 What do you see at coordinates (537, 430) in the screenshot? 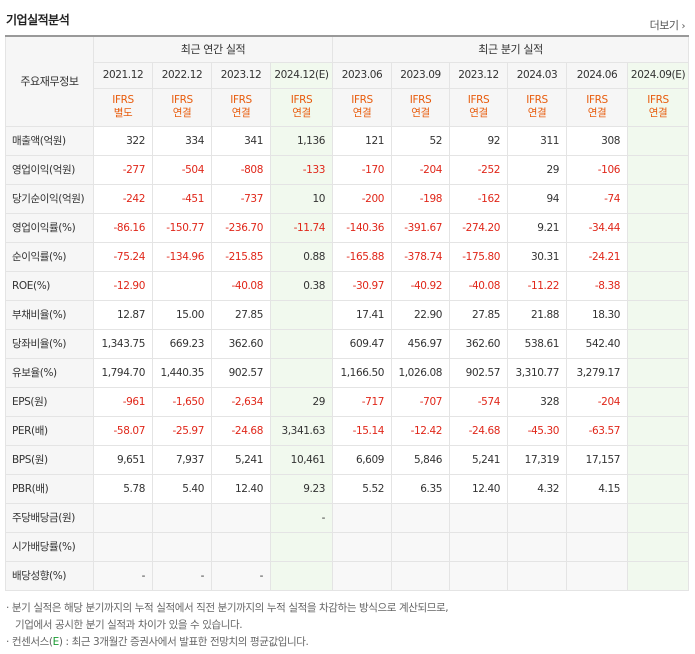
I see `table-cell: -45.30` at bounding box center [537, 430].